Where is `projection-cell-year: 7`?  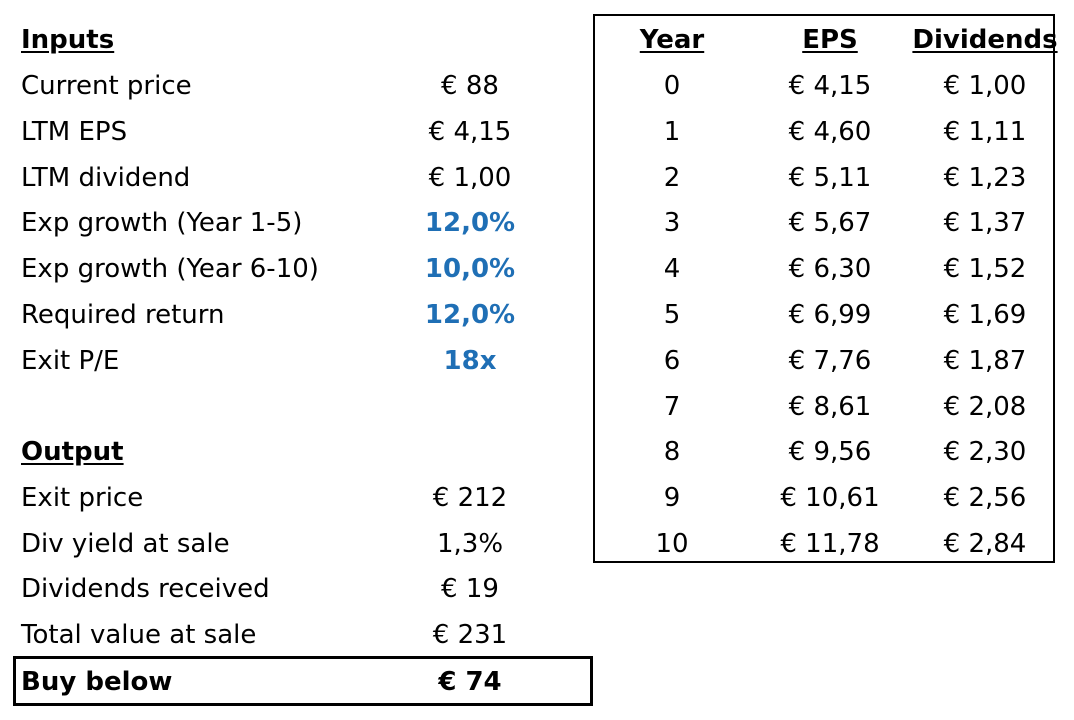
projection-cell-year: 7 is located at coordinates (672, 407).